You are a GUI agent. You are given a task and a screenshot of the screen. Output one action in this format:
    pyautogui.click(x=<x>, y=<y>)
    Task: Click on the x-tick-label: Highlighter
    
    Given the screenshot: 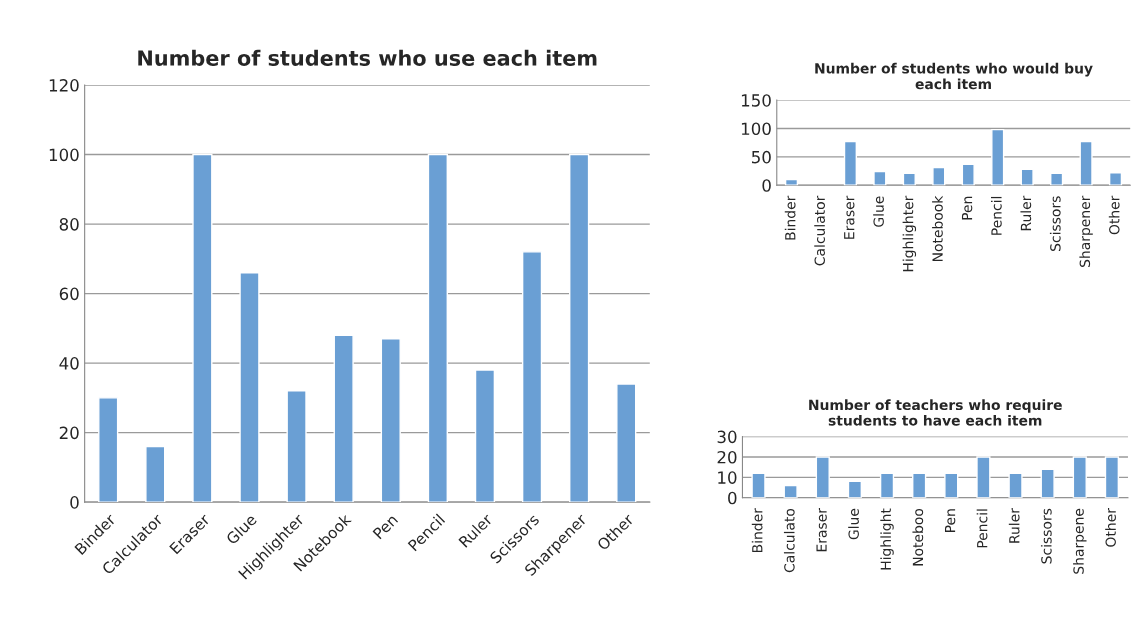 What is the action you would take?
    pyautogui.click(x=909, y=233)
    